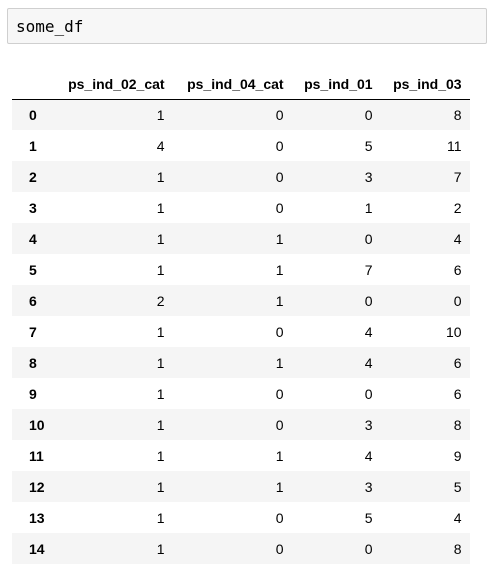 The width and height of the screenshot is (489, 578). What do you see at coordinates (33, 300) in the screenshot?
I see `row-index: 6` at bounding box center [33, 300].